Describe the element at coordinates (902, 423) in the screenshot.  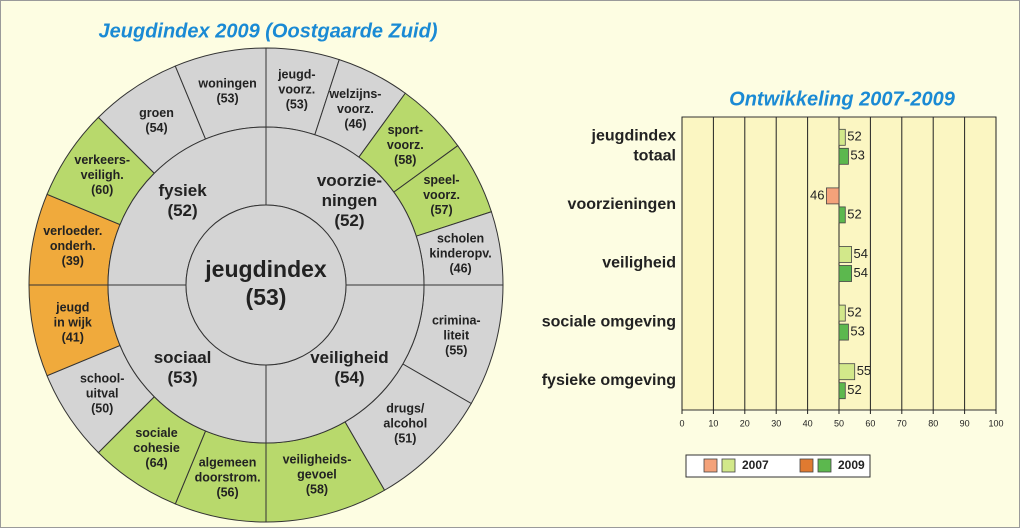
I see `x-tick-label: 70` at that location.